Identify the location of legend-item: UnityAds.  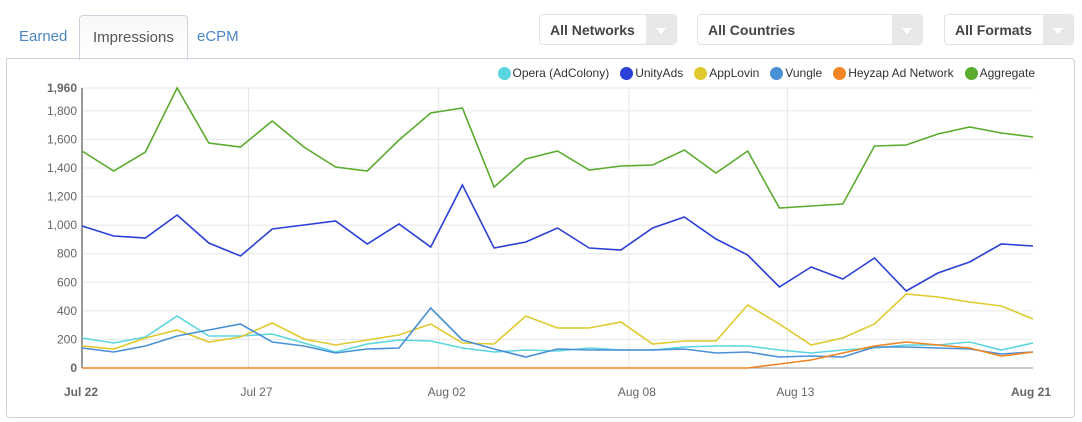
(651, 73).